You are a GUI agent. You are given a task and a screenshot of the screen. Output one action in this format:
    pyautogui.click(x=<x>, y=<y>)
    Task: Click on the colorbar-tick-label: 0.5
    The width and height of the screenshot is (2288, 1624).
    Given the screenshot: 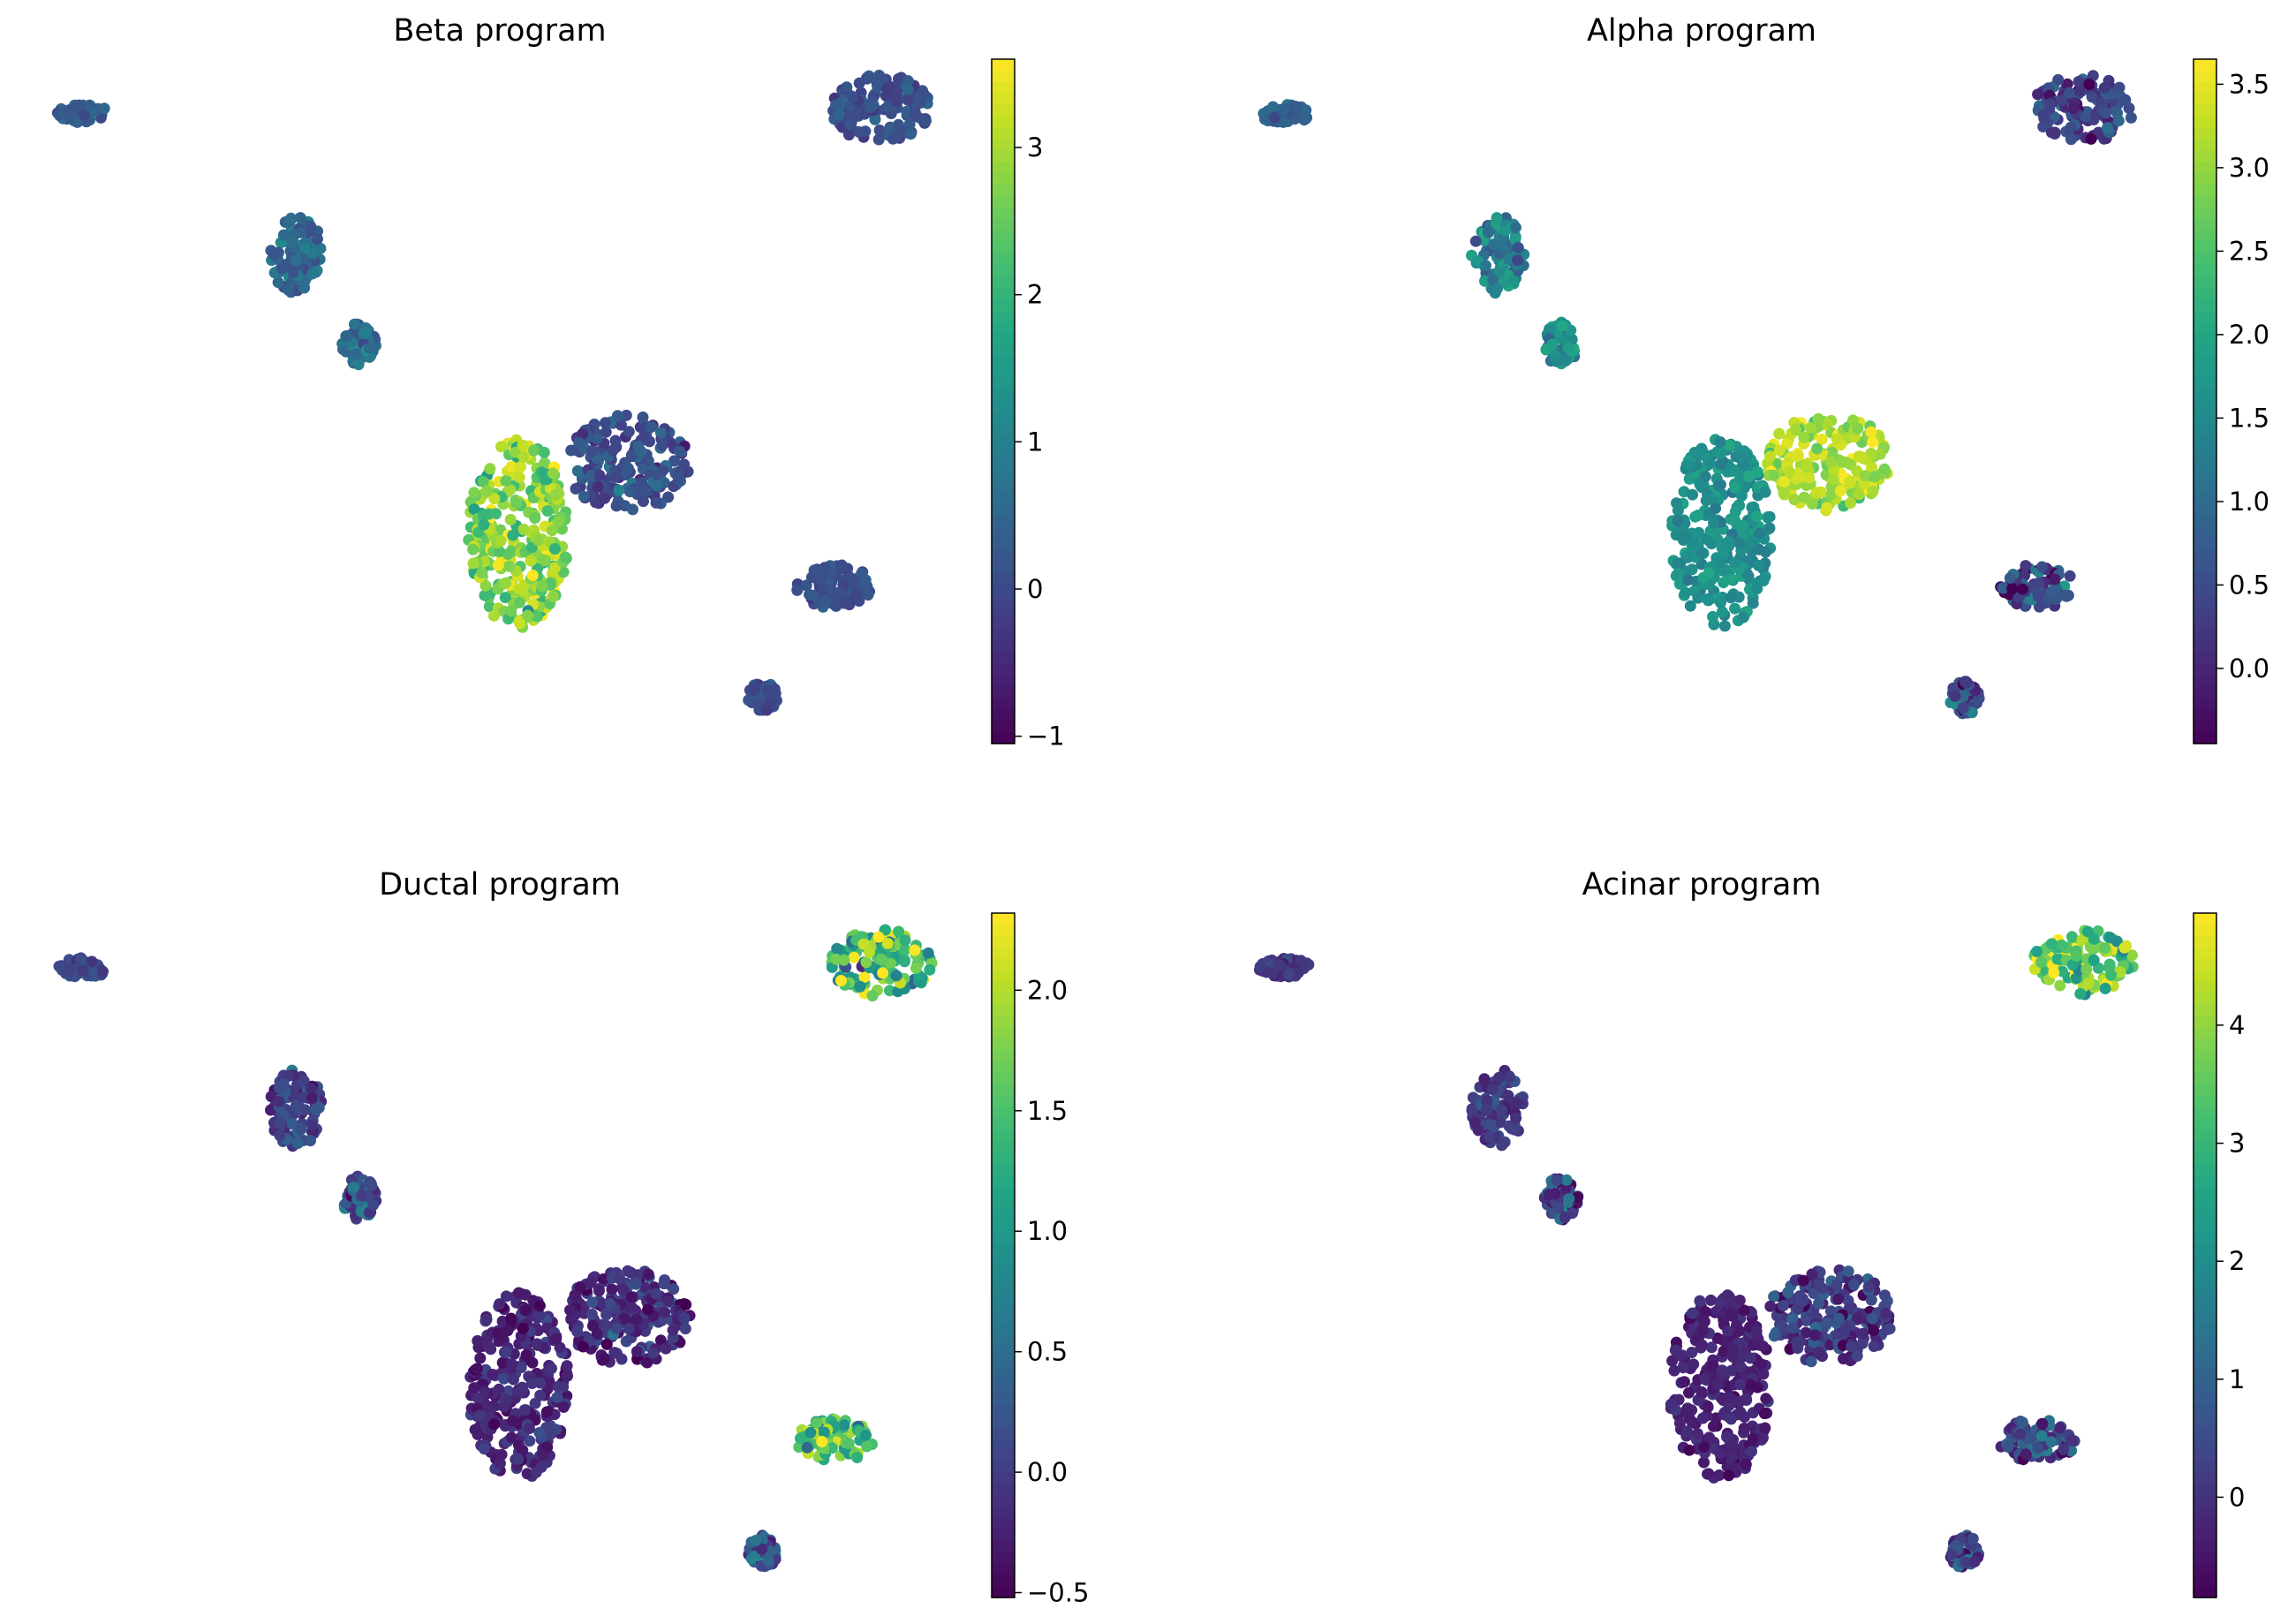 What is the action you would take?
    pyautogui.click(x=1047, y=1352)
    